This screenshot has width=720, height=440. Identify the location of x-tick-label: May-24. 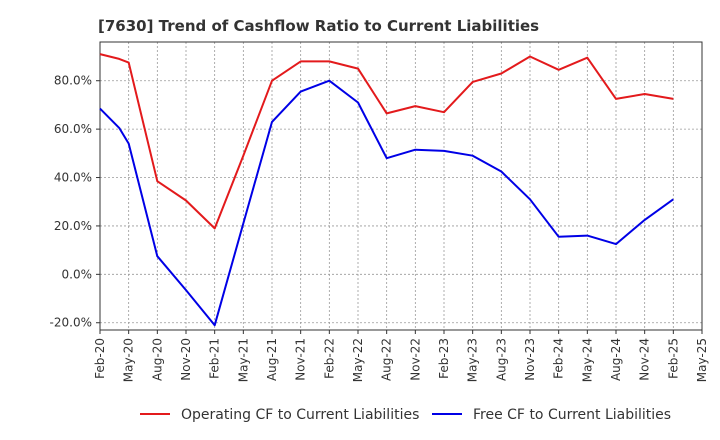
(587, 360).